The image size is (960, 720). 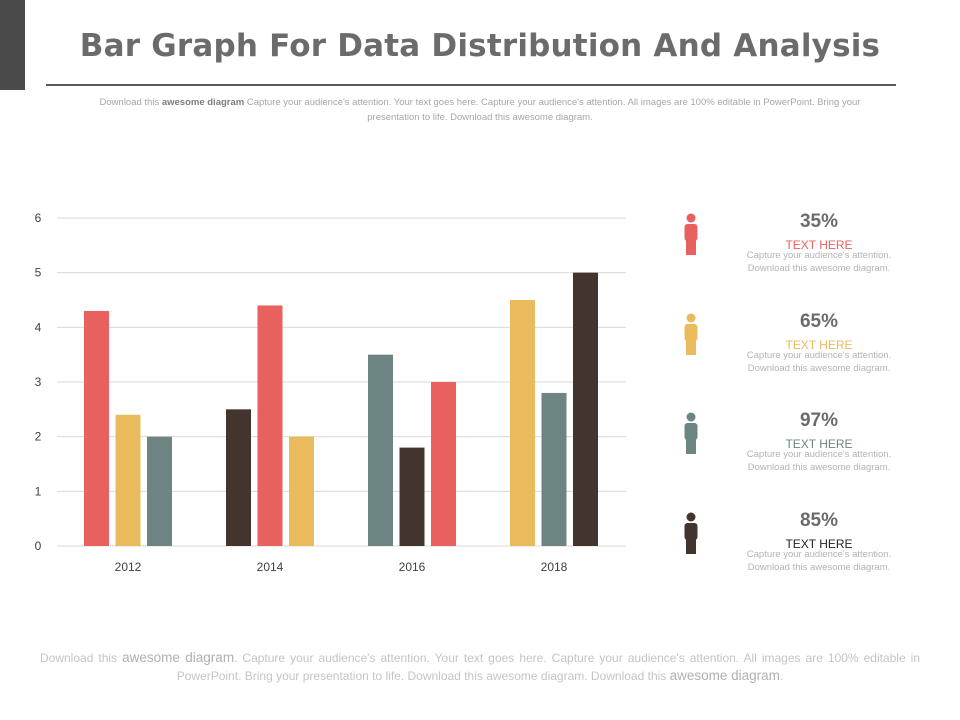 I want to click on x-tick-label: 2012, so click(x=128, y=567).